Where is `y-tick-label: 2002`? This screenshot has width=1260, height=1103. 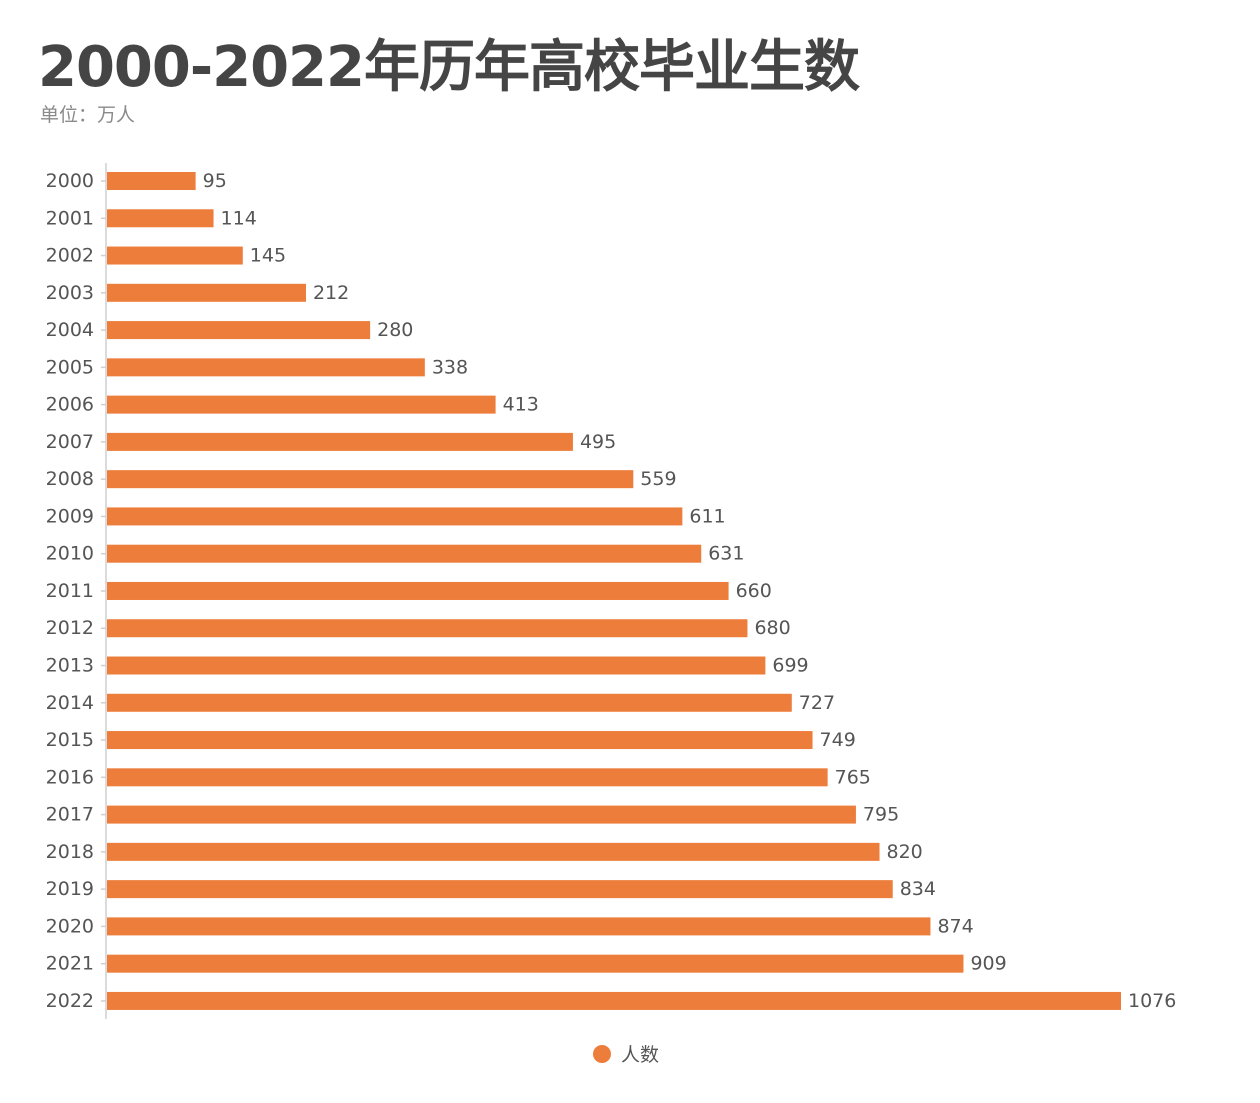
y-tick-label: 2002 is located at coordinates (70, 256).